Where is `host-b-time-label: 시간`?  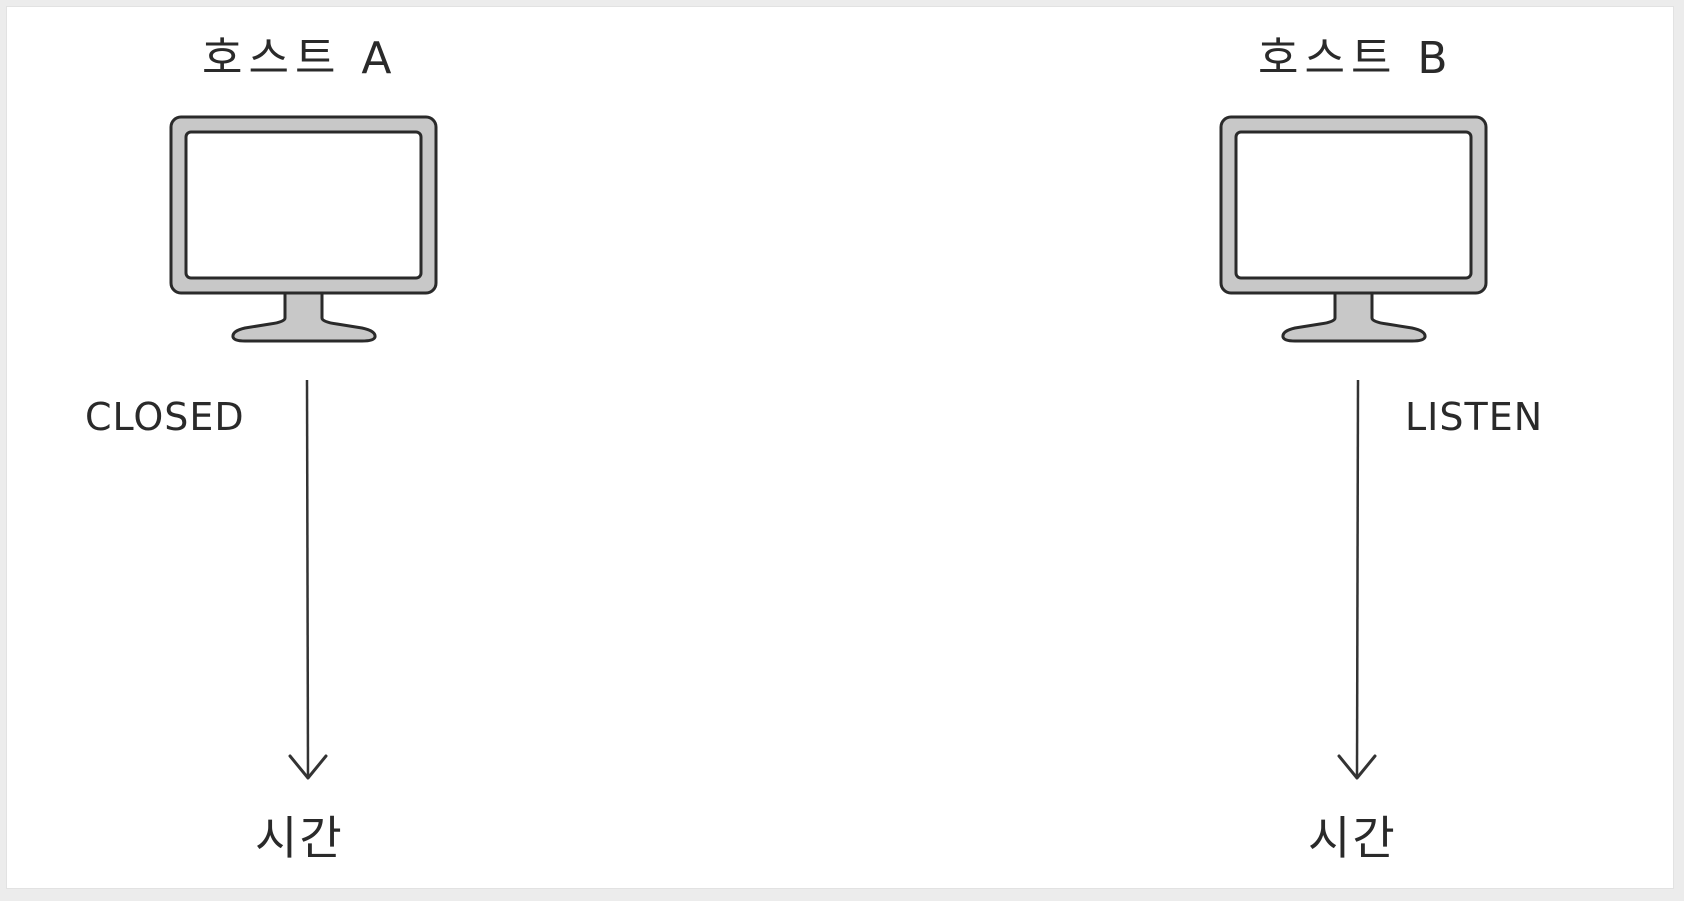 host-b-time-label: 시간 is located at coordinates (1352, 838).